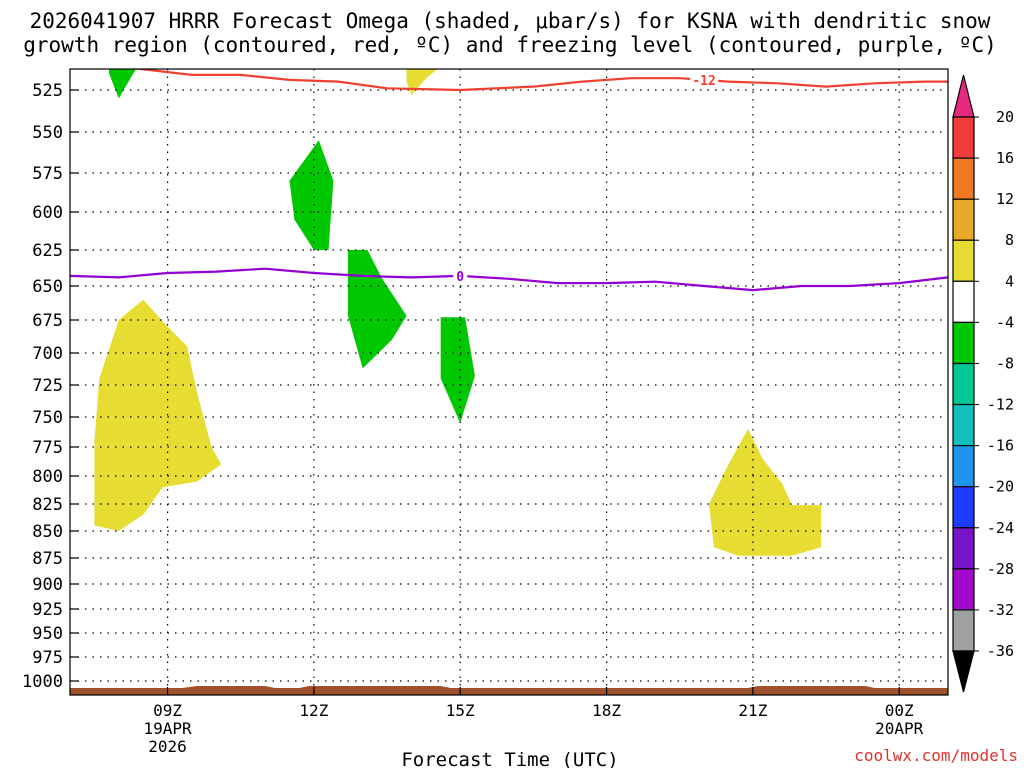 The width and height of the screenshot is (1024, 768). I want to click on ytick-label-600: 600, so click(47, 213).